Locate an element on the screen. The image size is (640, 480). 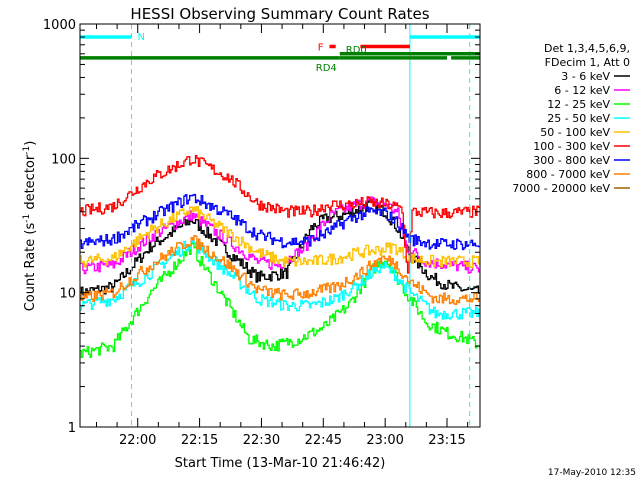
legend-header-line: FDecim 1, Att 0 is located at coordinates (587, 62).